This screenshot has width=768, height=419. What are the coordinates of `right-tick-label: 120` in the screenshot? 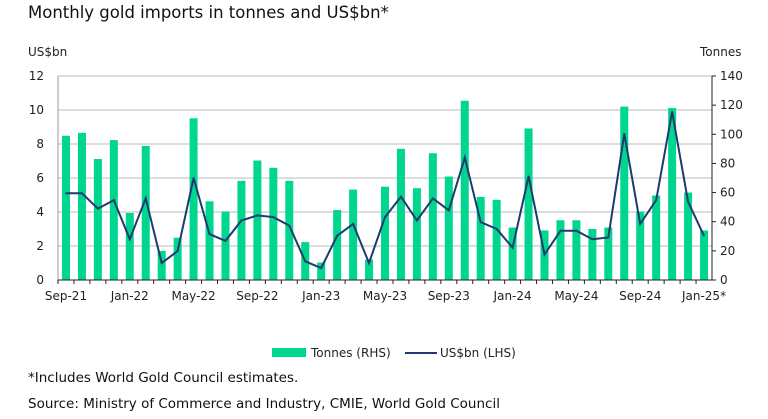 It's located at (731, 105).